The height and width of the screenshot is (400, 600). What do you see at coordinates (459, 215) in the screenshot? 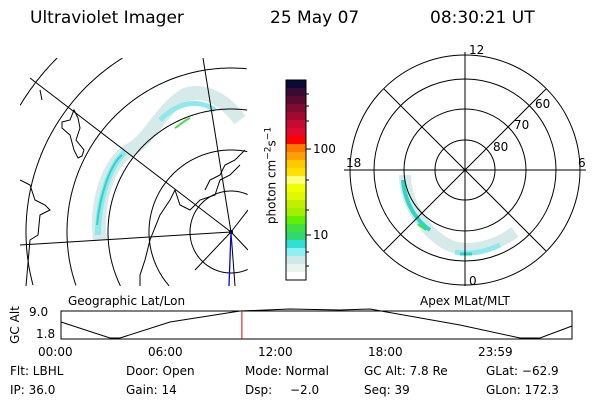
I see `aurora-oval-polar` at bounding box center [459, 215].